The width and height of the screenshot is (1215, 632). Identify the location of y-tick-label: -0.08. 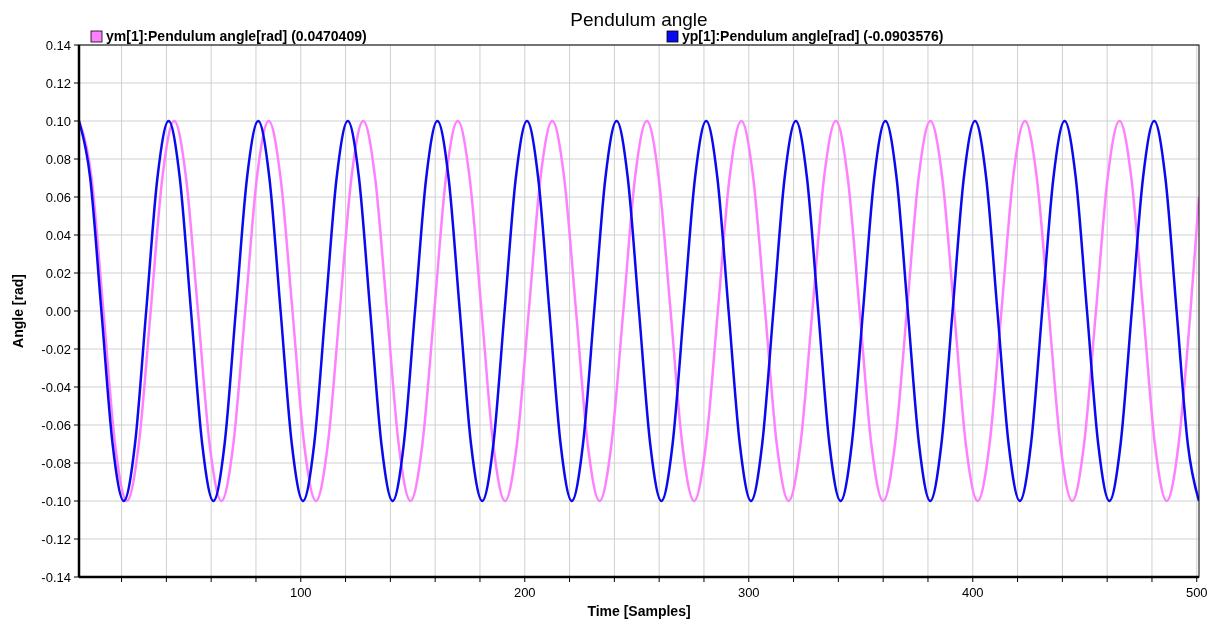
(56, 463).